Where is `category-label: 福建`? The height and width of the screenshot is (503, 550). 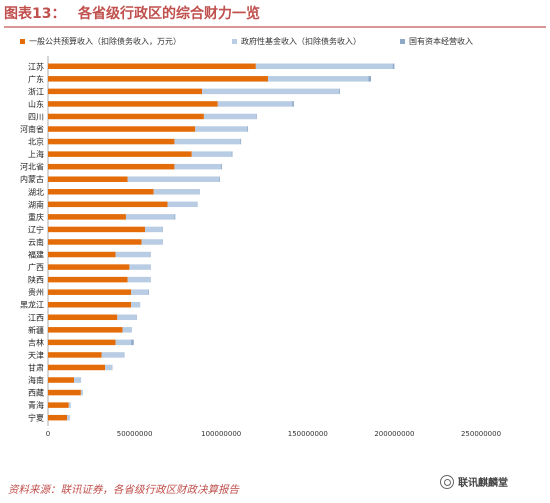 category-label: 福建 is located at coordinates (36, 255).